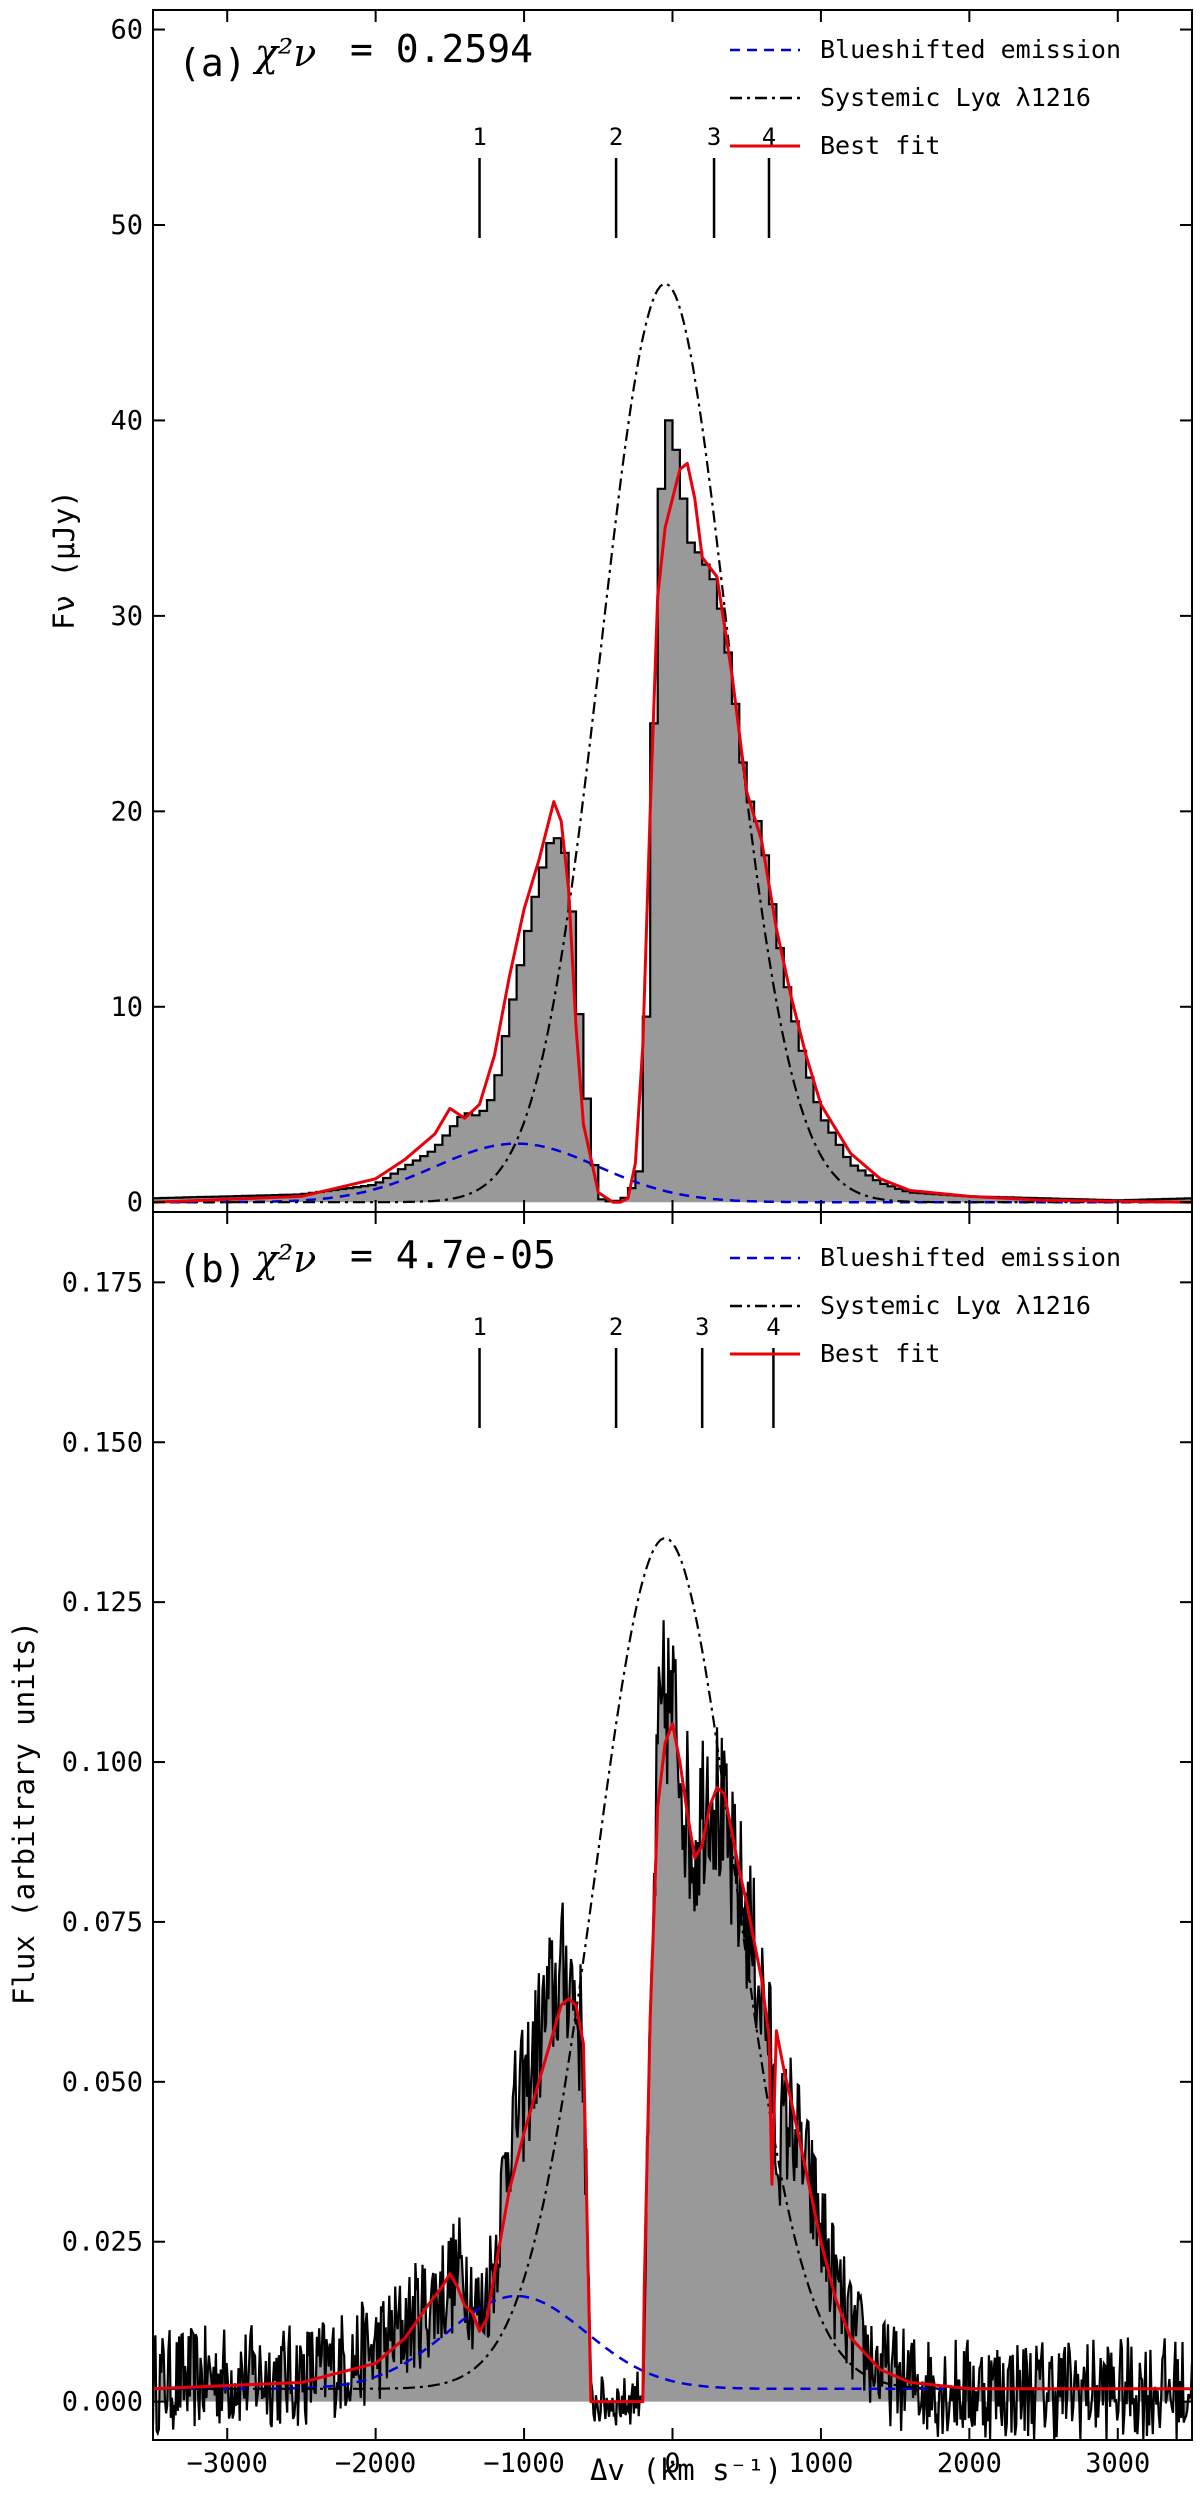 The height and width of the screenshot is (2495, 1200). I want to click on x-tick-label: −1000, so click(523, 2463).